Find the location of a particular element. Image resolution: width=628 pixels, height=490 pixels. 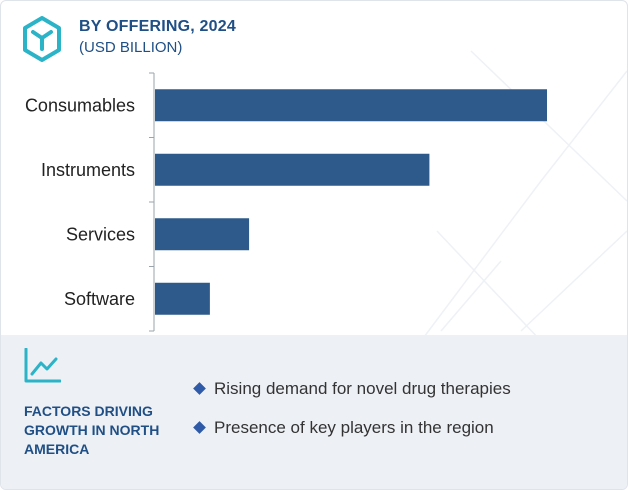

factor-item: Presence of key players in the region is located at coordinates (351, 427).